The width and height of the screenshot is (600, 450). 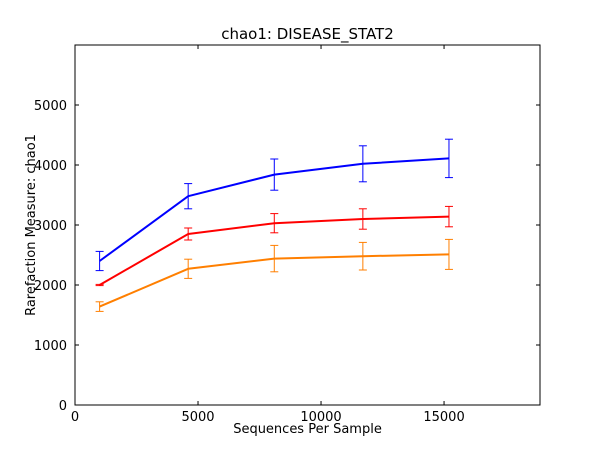 I want to click on y-tick-label: 5000, so click(x=50, y=106).